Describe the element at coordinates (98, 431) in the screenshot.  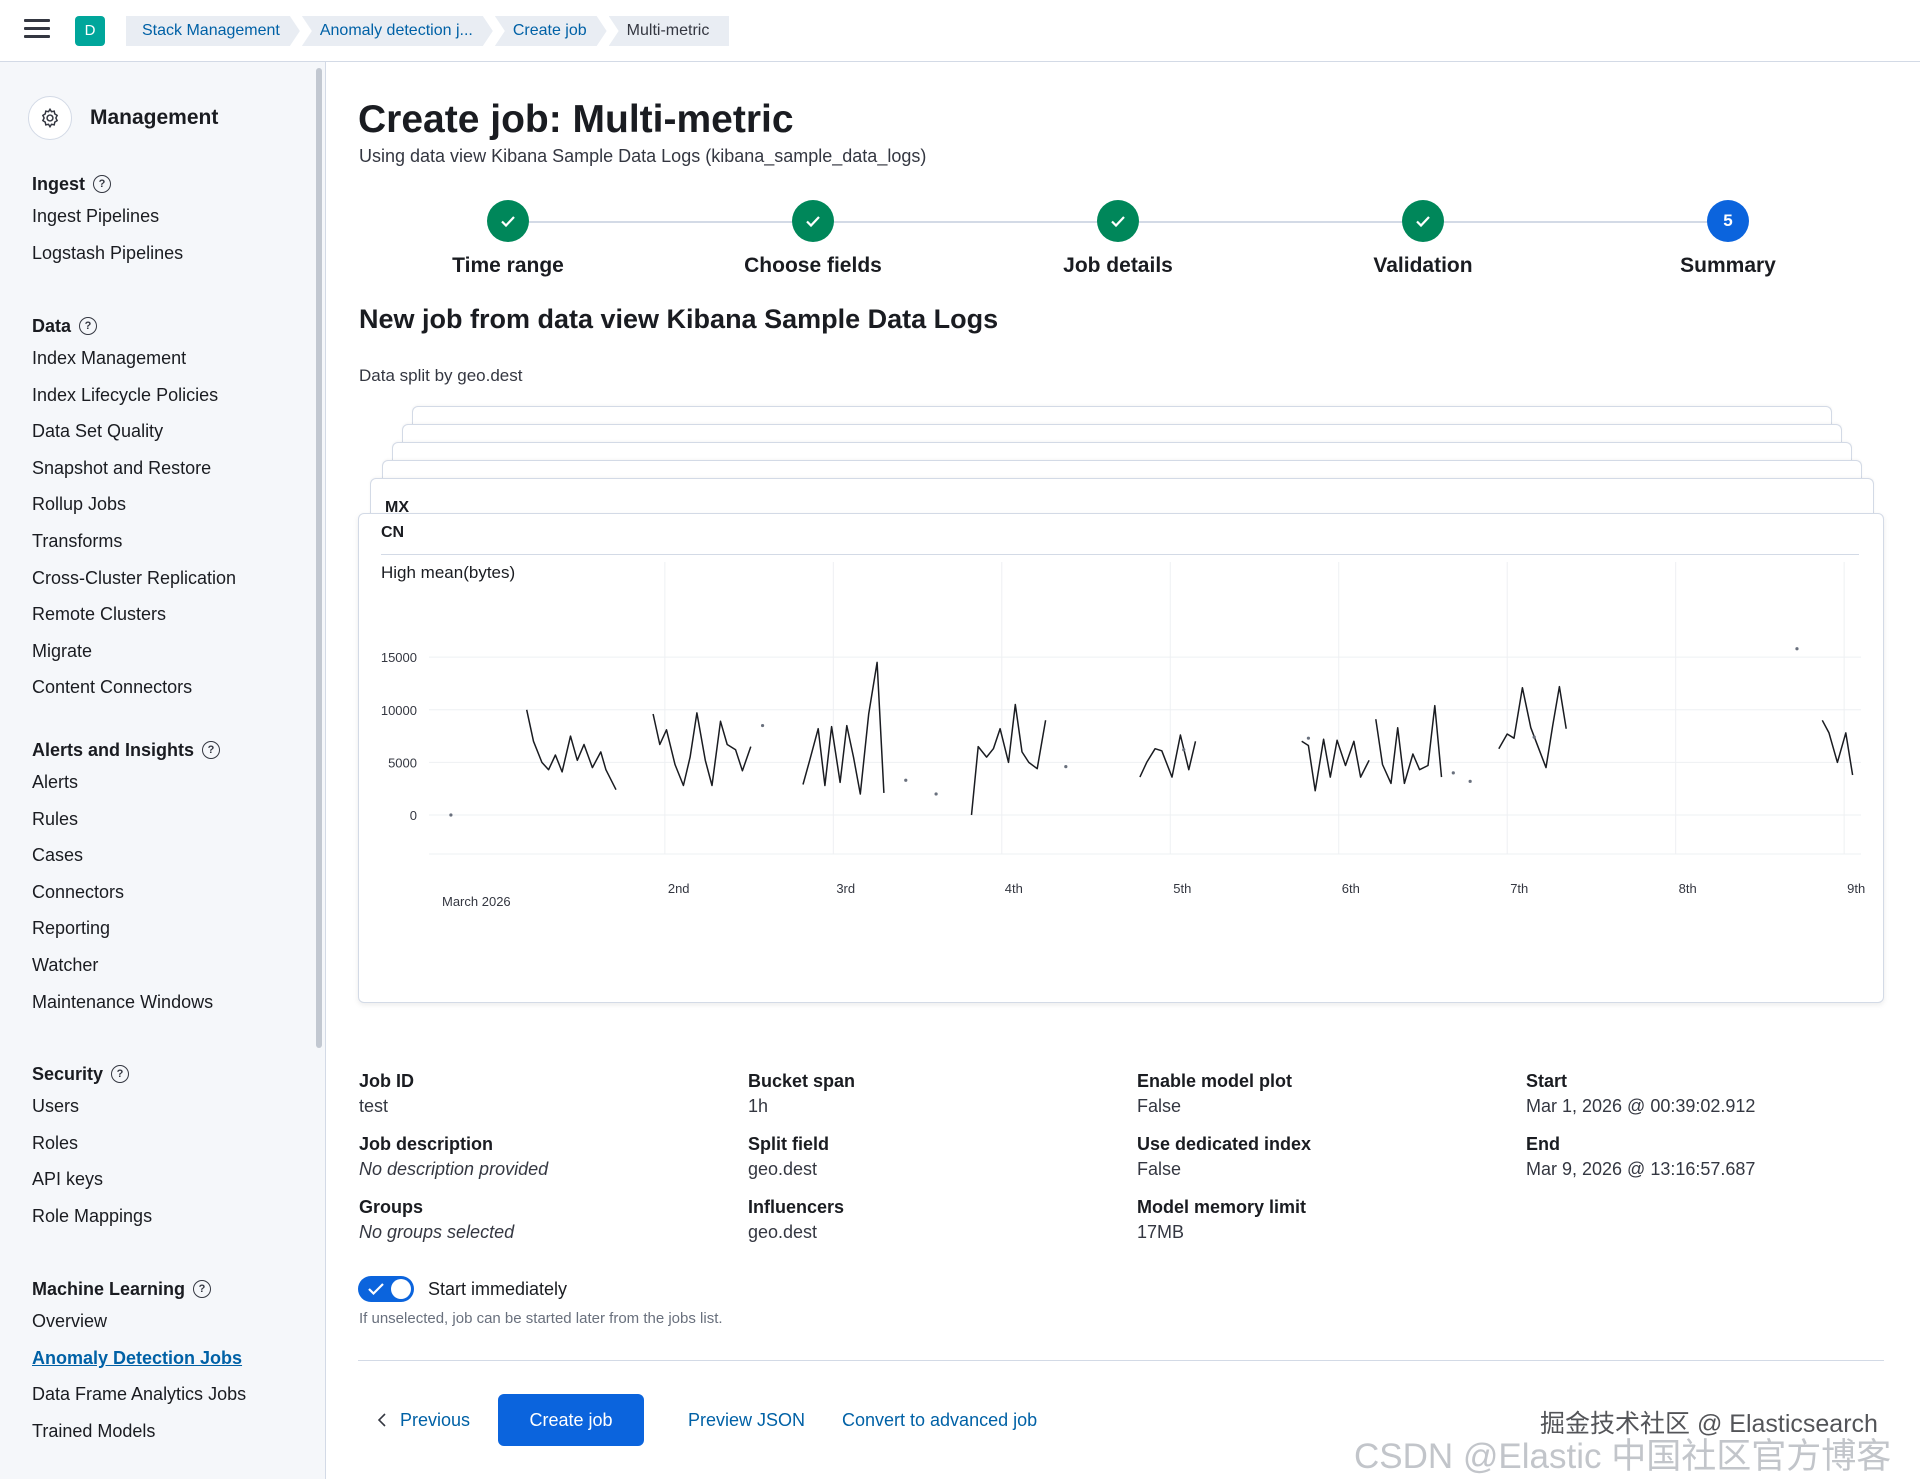
I see `sidebar-item-data-set-quality: Data Set Quality` at that location.